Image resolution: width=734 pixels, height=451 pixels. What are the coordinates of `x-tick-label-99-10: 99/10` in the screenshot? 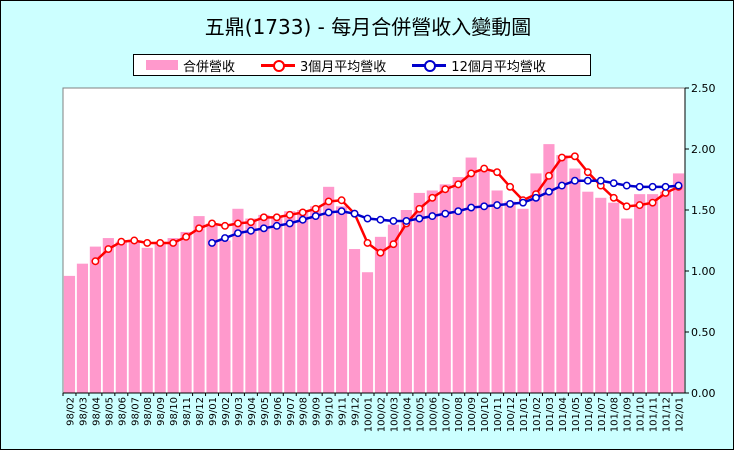 It's located at (330, 411).